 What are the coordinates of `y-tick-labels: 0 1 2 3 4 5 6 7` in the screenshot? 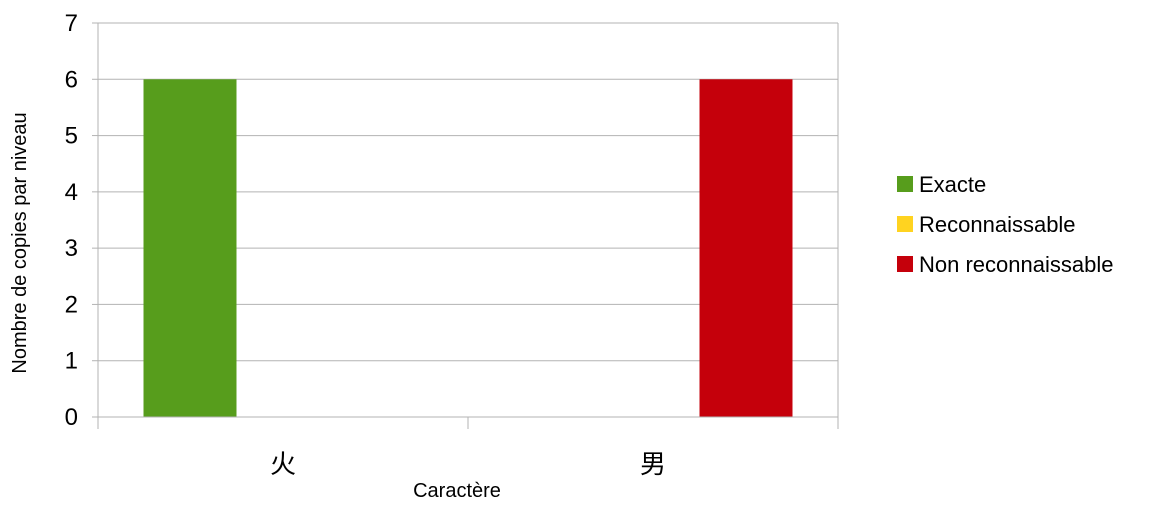 It's located at (71, 220).